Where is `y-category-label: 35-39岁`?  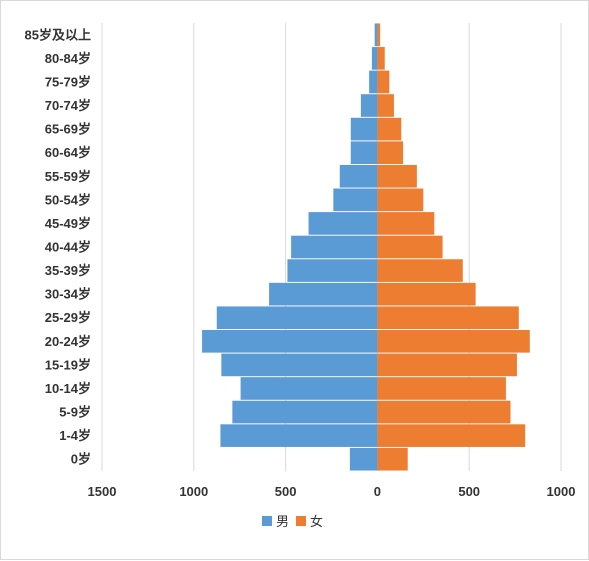 y-category-label: 35-39岁 is located at coordinates (68, 270).